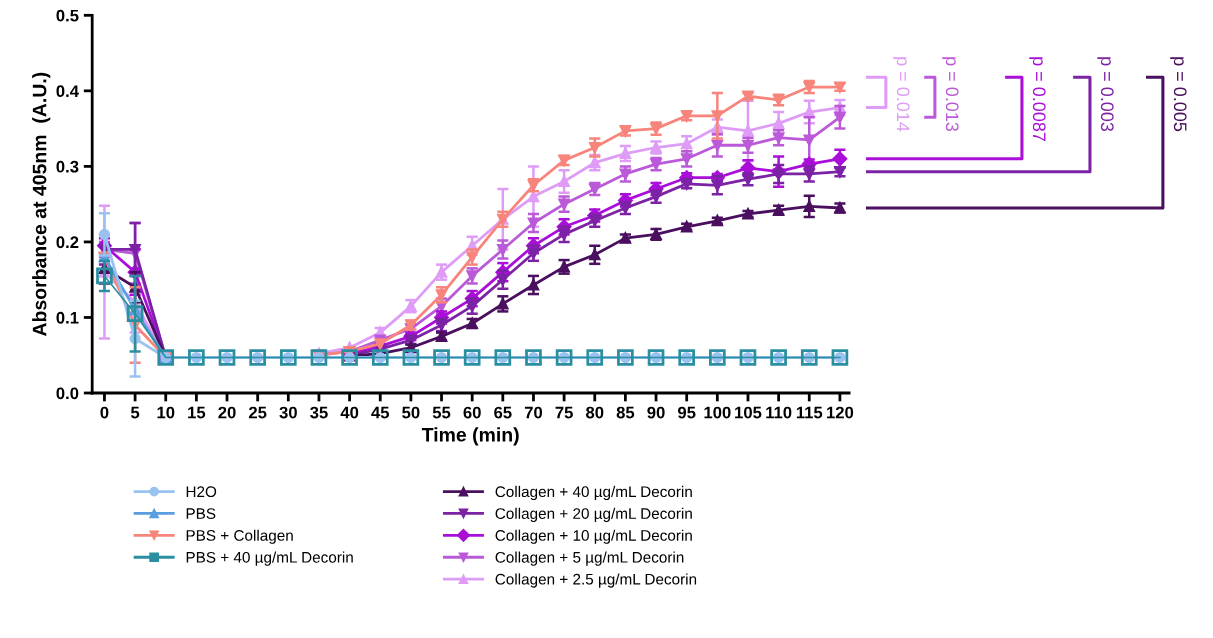 The height and width of the screenshot is (638, 1213). Describe the element at coordinates (67, 91) in the screenshot. I see `y-tick-label: 0.4` at that location.